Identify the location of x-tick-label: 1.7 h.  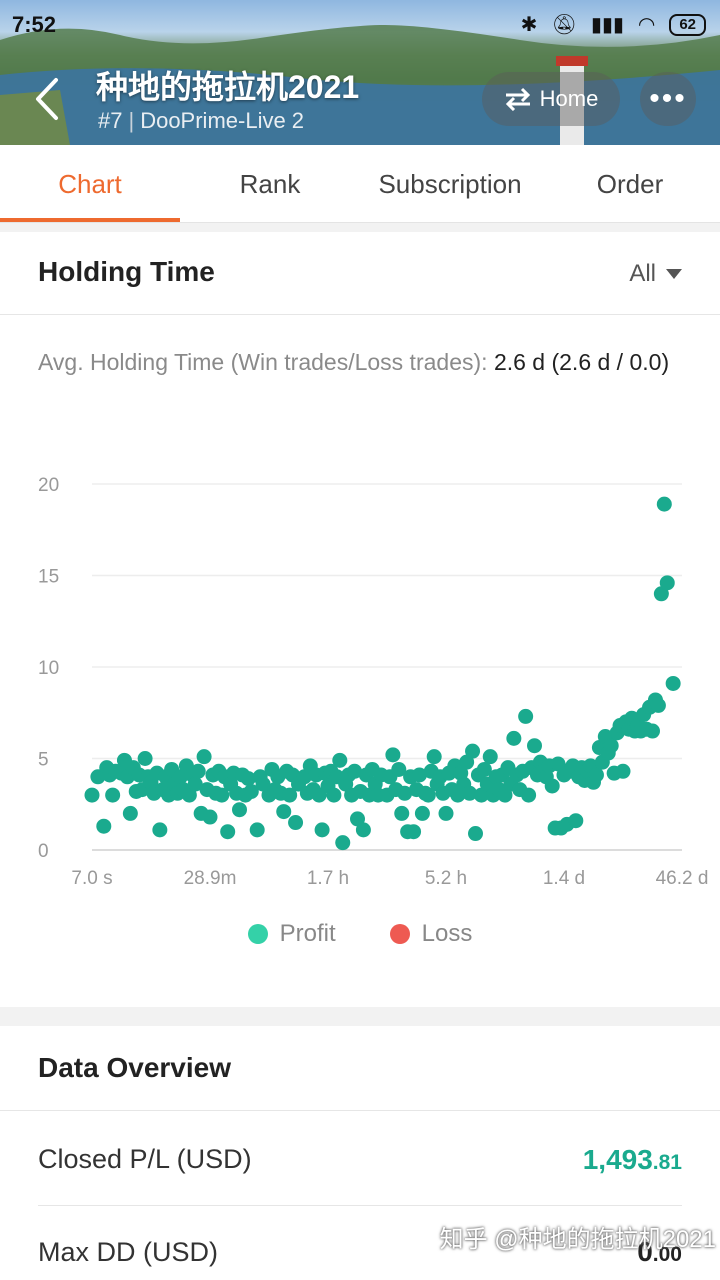
(328, 878).